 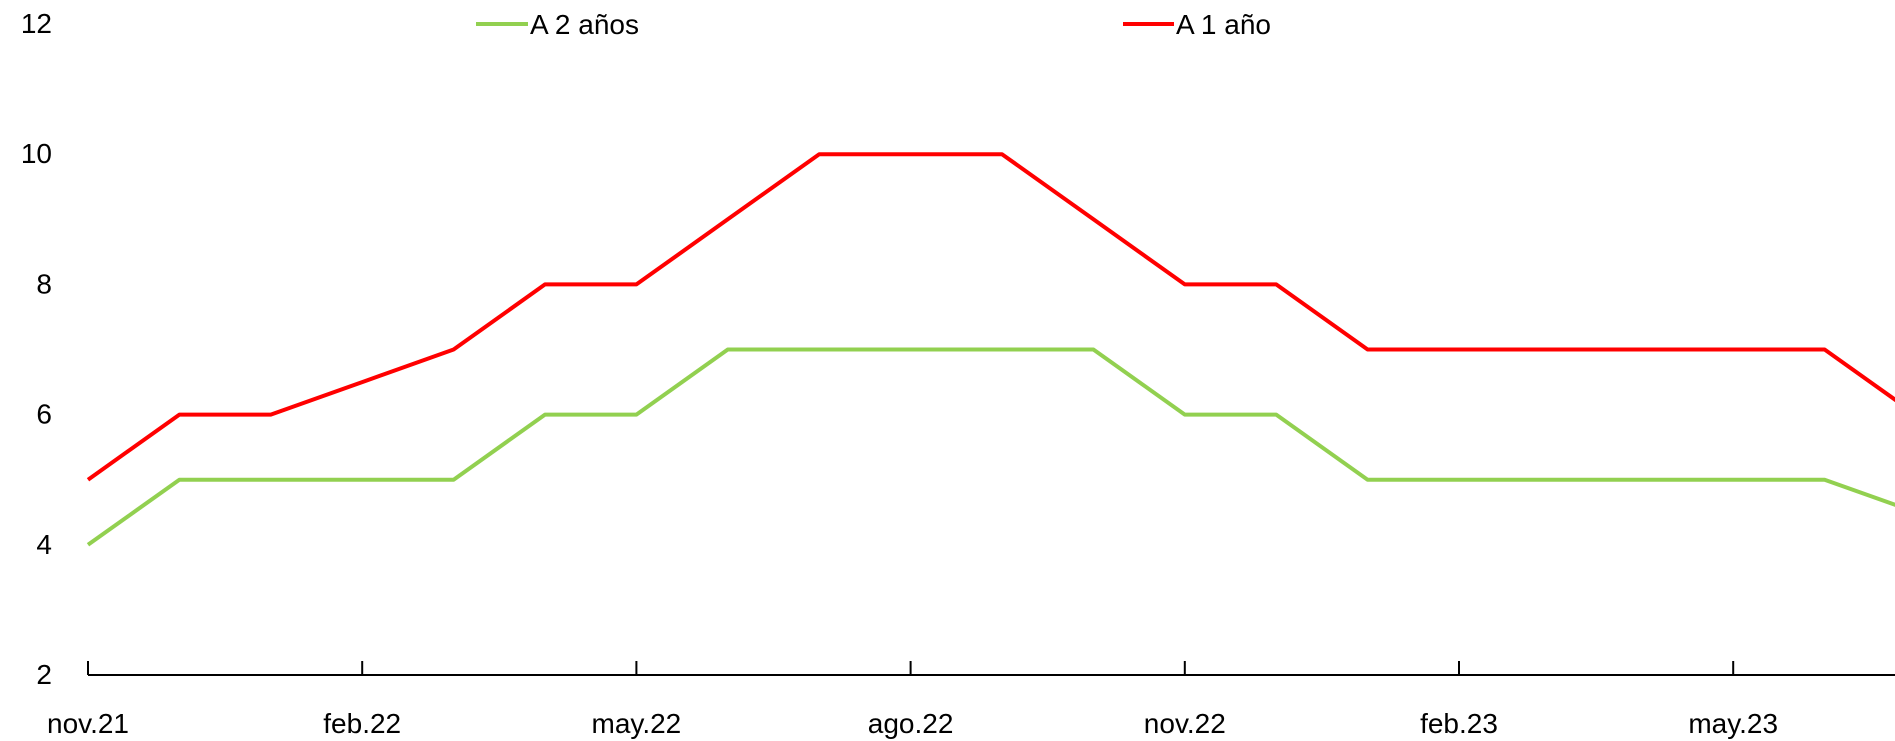 What do you see at coordinates (36, 349) in the screenshot?
I see `y-axis-tick-labels: 2 4 6 8 10 12` at bounding box center [36, 349].